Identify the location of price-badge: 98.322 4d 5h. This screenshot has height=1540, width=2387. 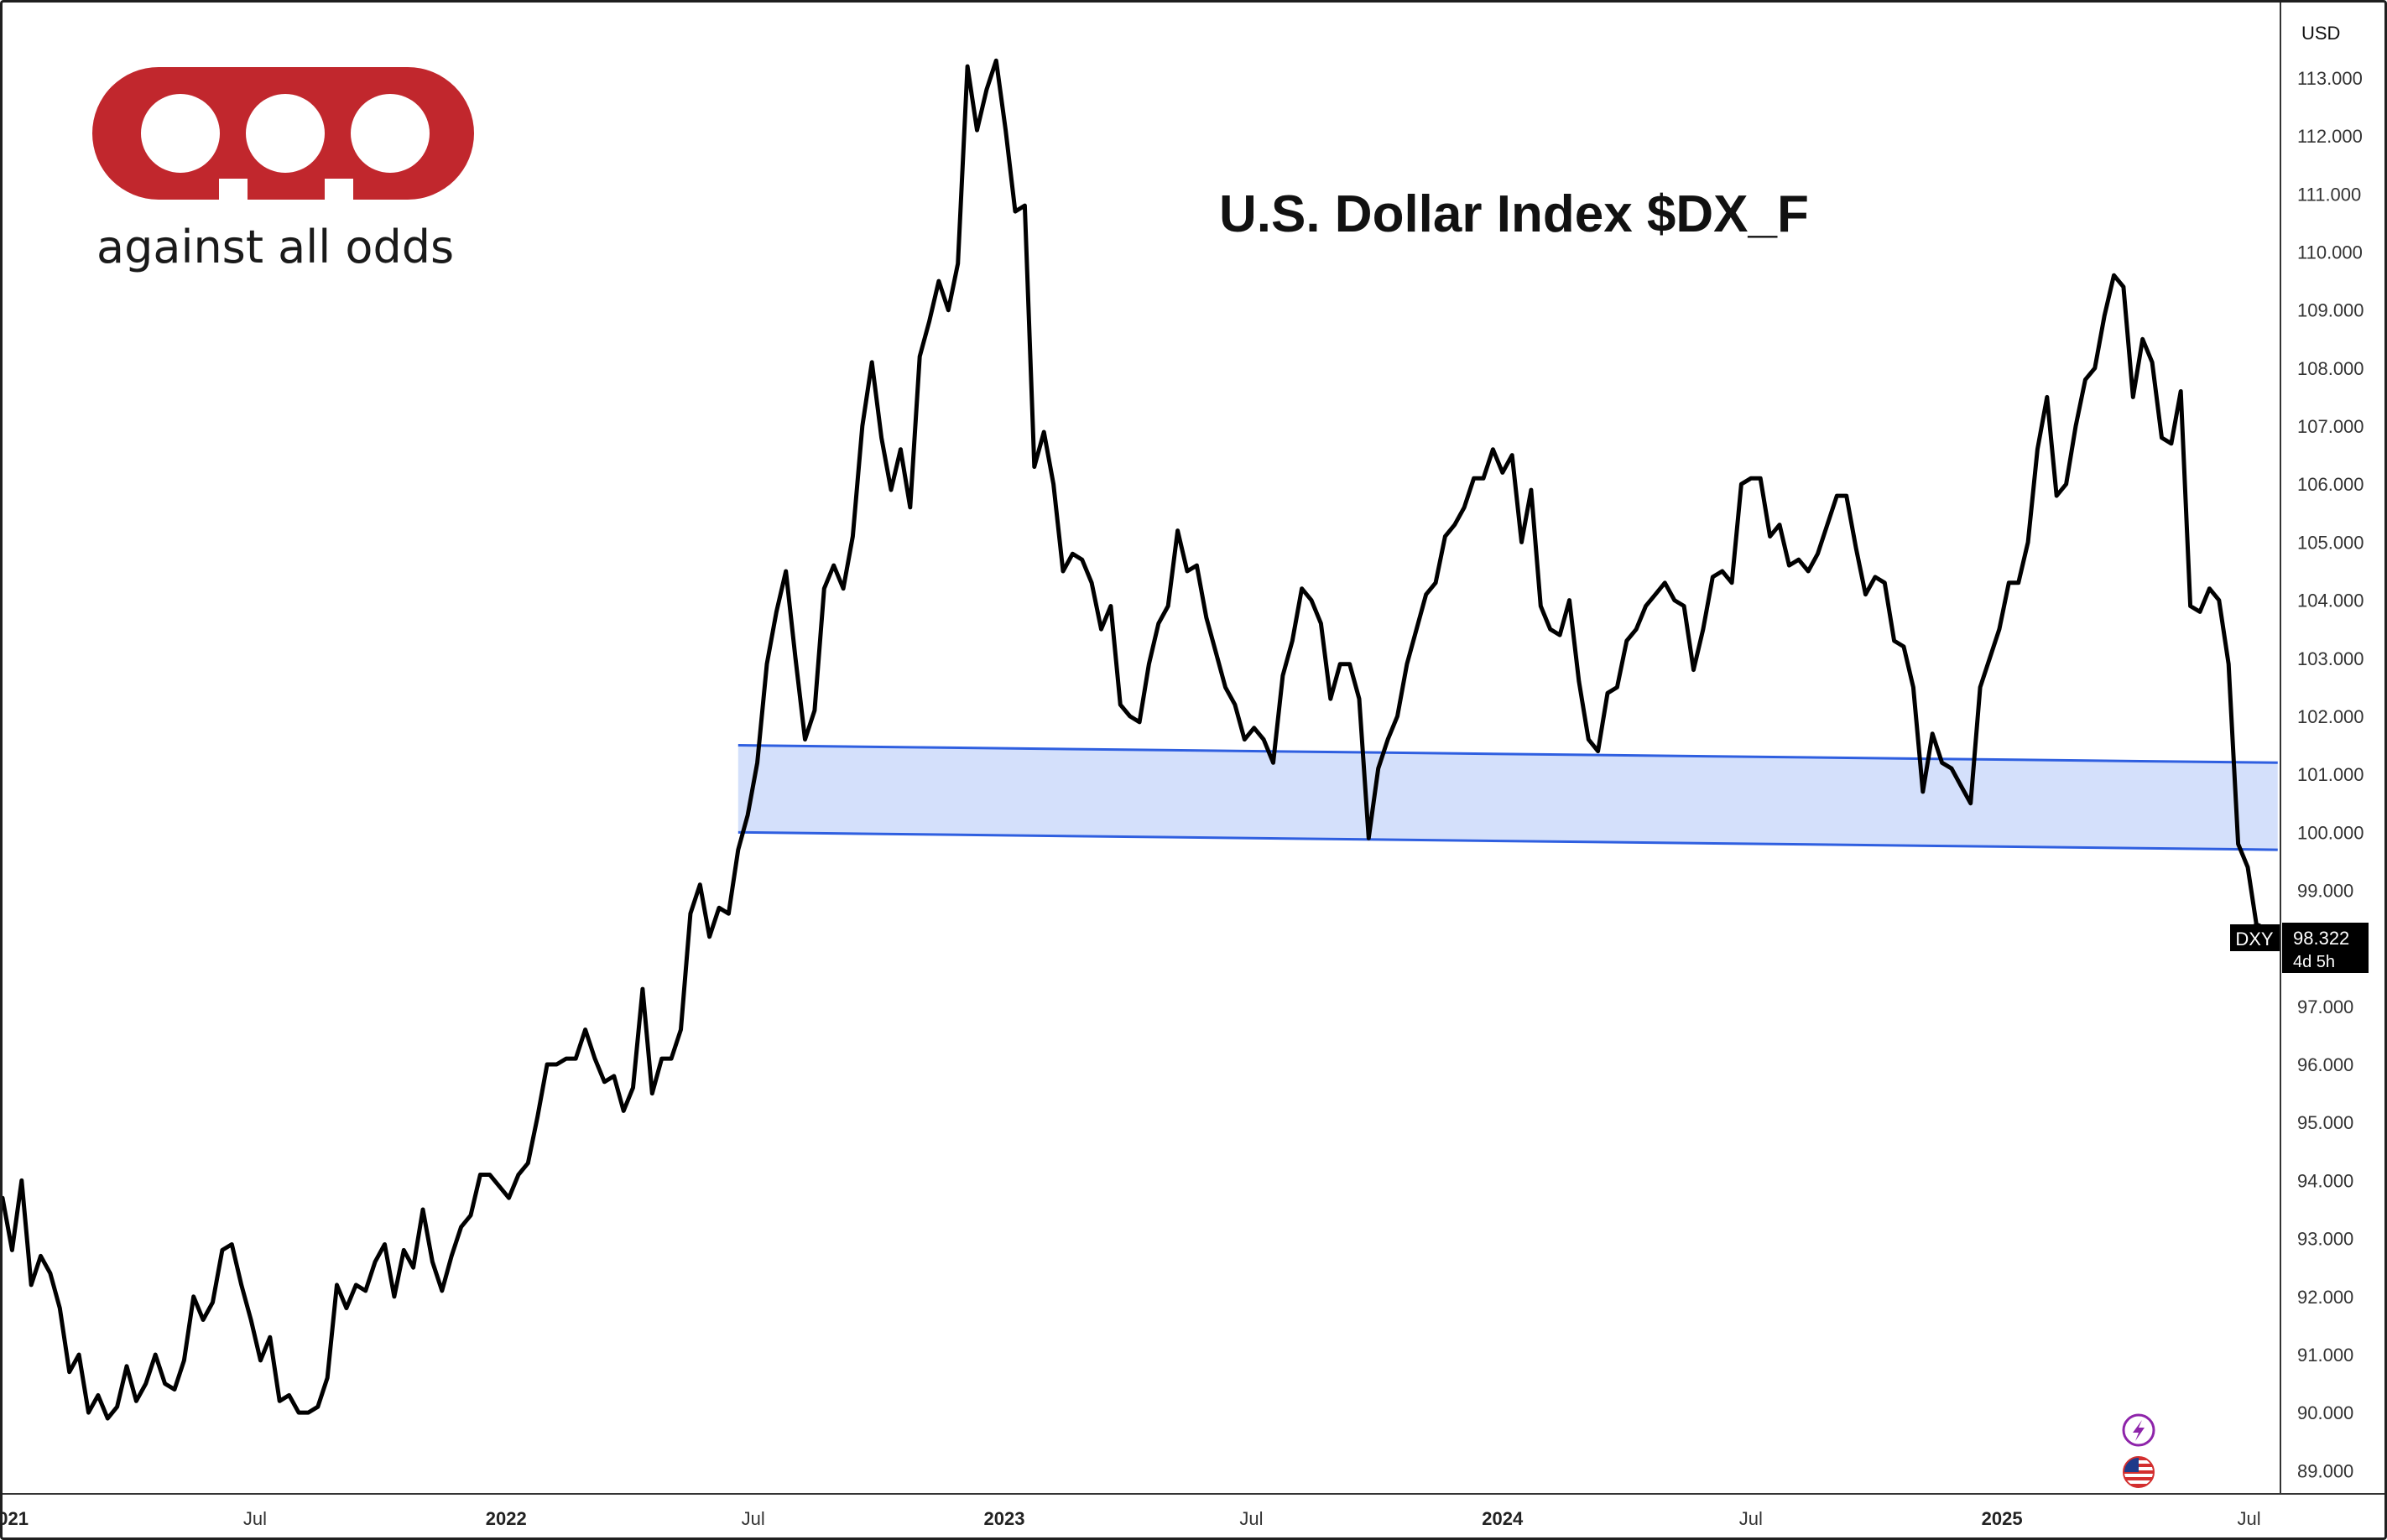
(2325, 948).